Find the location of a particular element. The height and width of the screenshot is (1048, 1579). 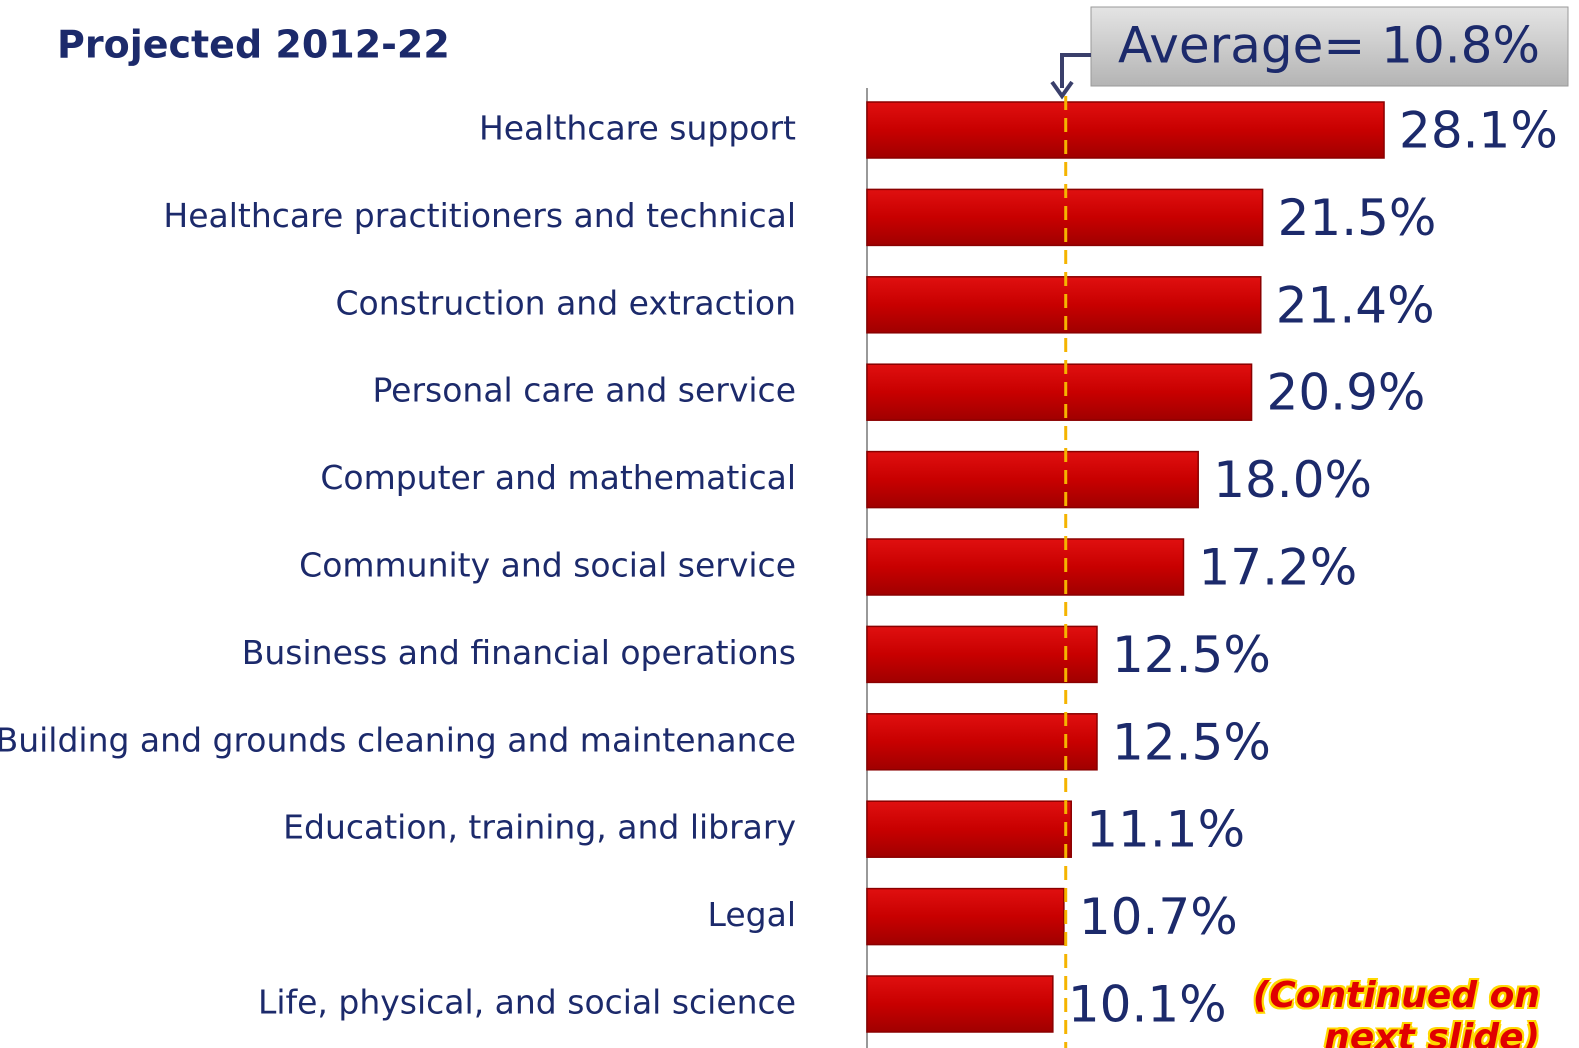

average-box is located at coordinates (1329, 46).